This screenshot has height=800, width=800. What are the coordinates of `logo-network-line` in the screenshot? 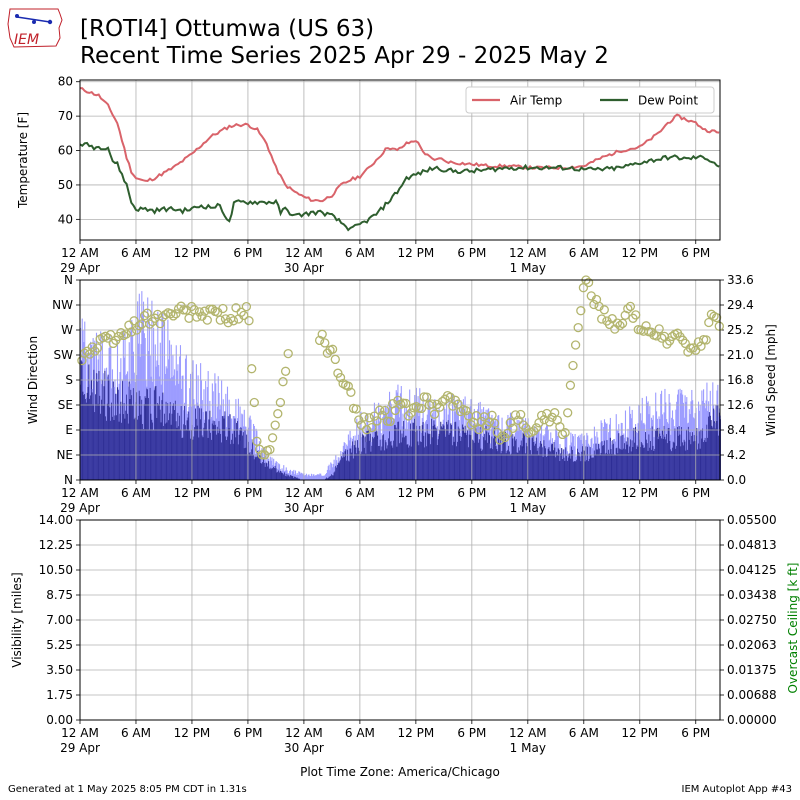 It's located at (33, 19).